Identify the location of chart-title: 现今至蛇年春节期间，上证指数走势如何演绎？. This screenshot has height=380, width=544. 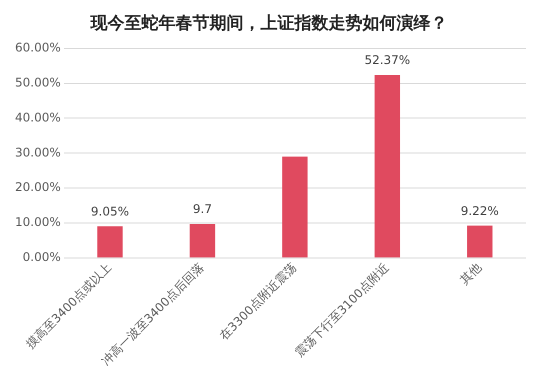
(269, 24).